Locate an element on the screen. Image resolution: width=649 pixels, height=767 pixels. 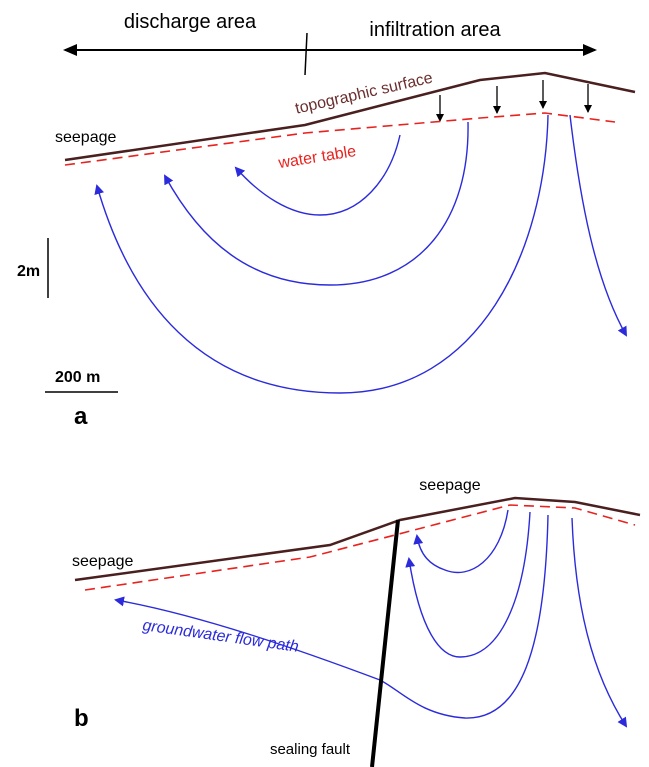
panel-label: a is located at coordinates (81, 416).